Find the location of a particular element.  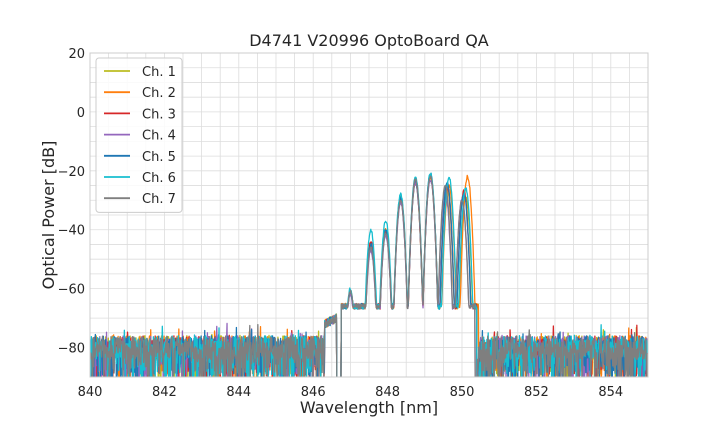

y-tick-label: −60 is located at coordinates (71, 290).